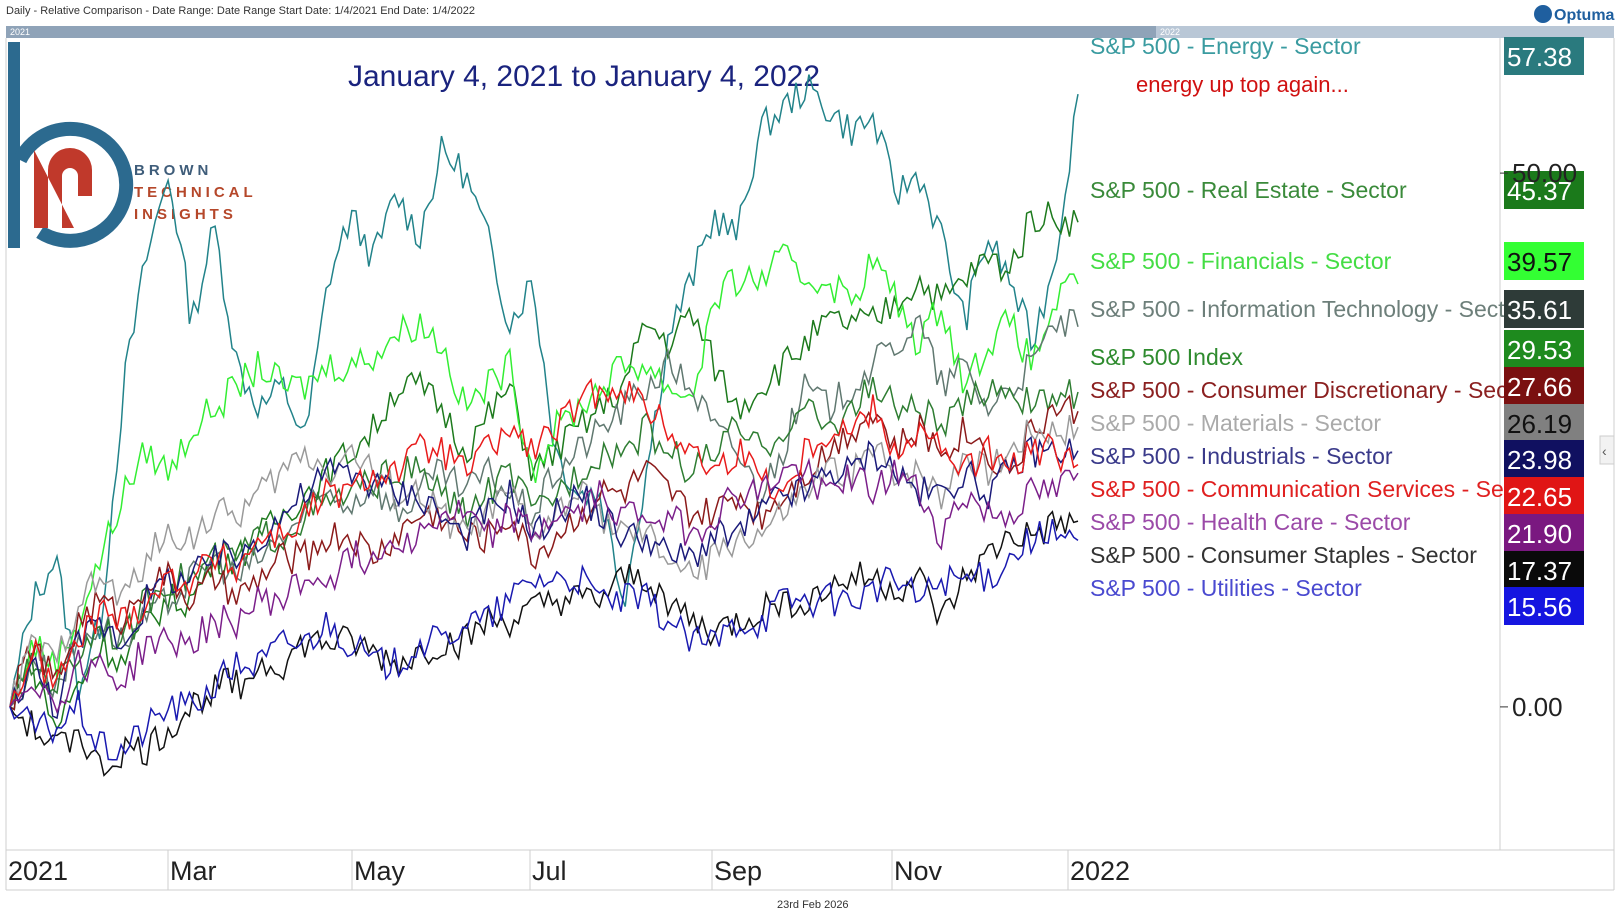 The height and width of the screenshot is (924, 1620). Describe the element at coordinates (1539, 571) in the screenshot. I see `value-badge-text: 17.37` at that location.